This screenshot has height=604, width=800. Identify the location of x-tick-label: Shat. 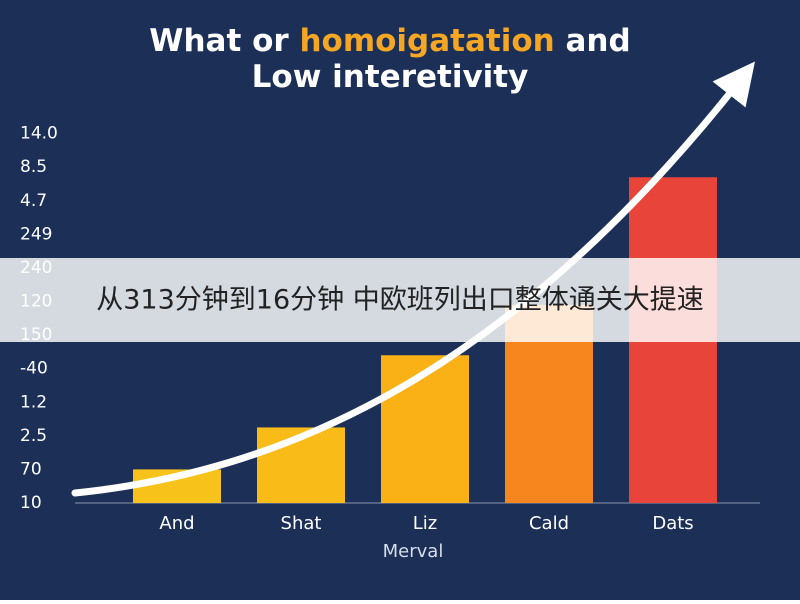
(301, 523).